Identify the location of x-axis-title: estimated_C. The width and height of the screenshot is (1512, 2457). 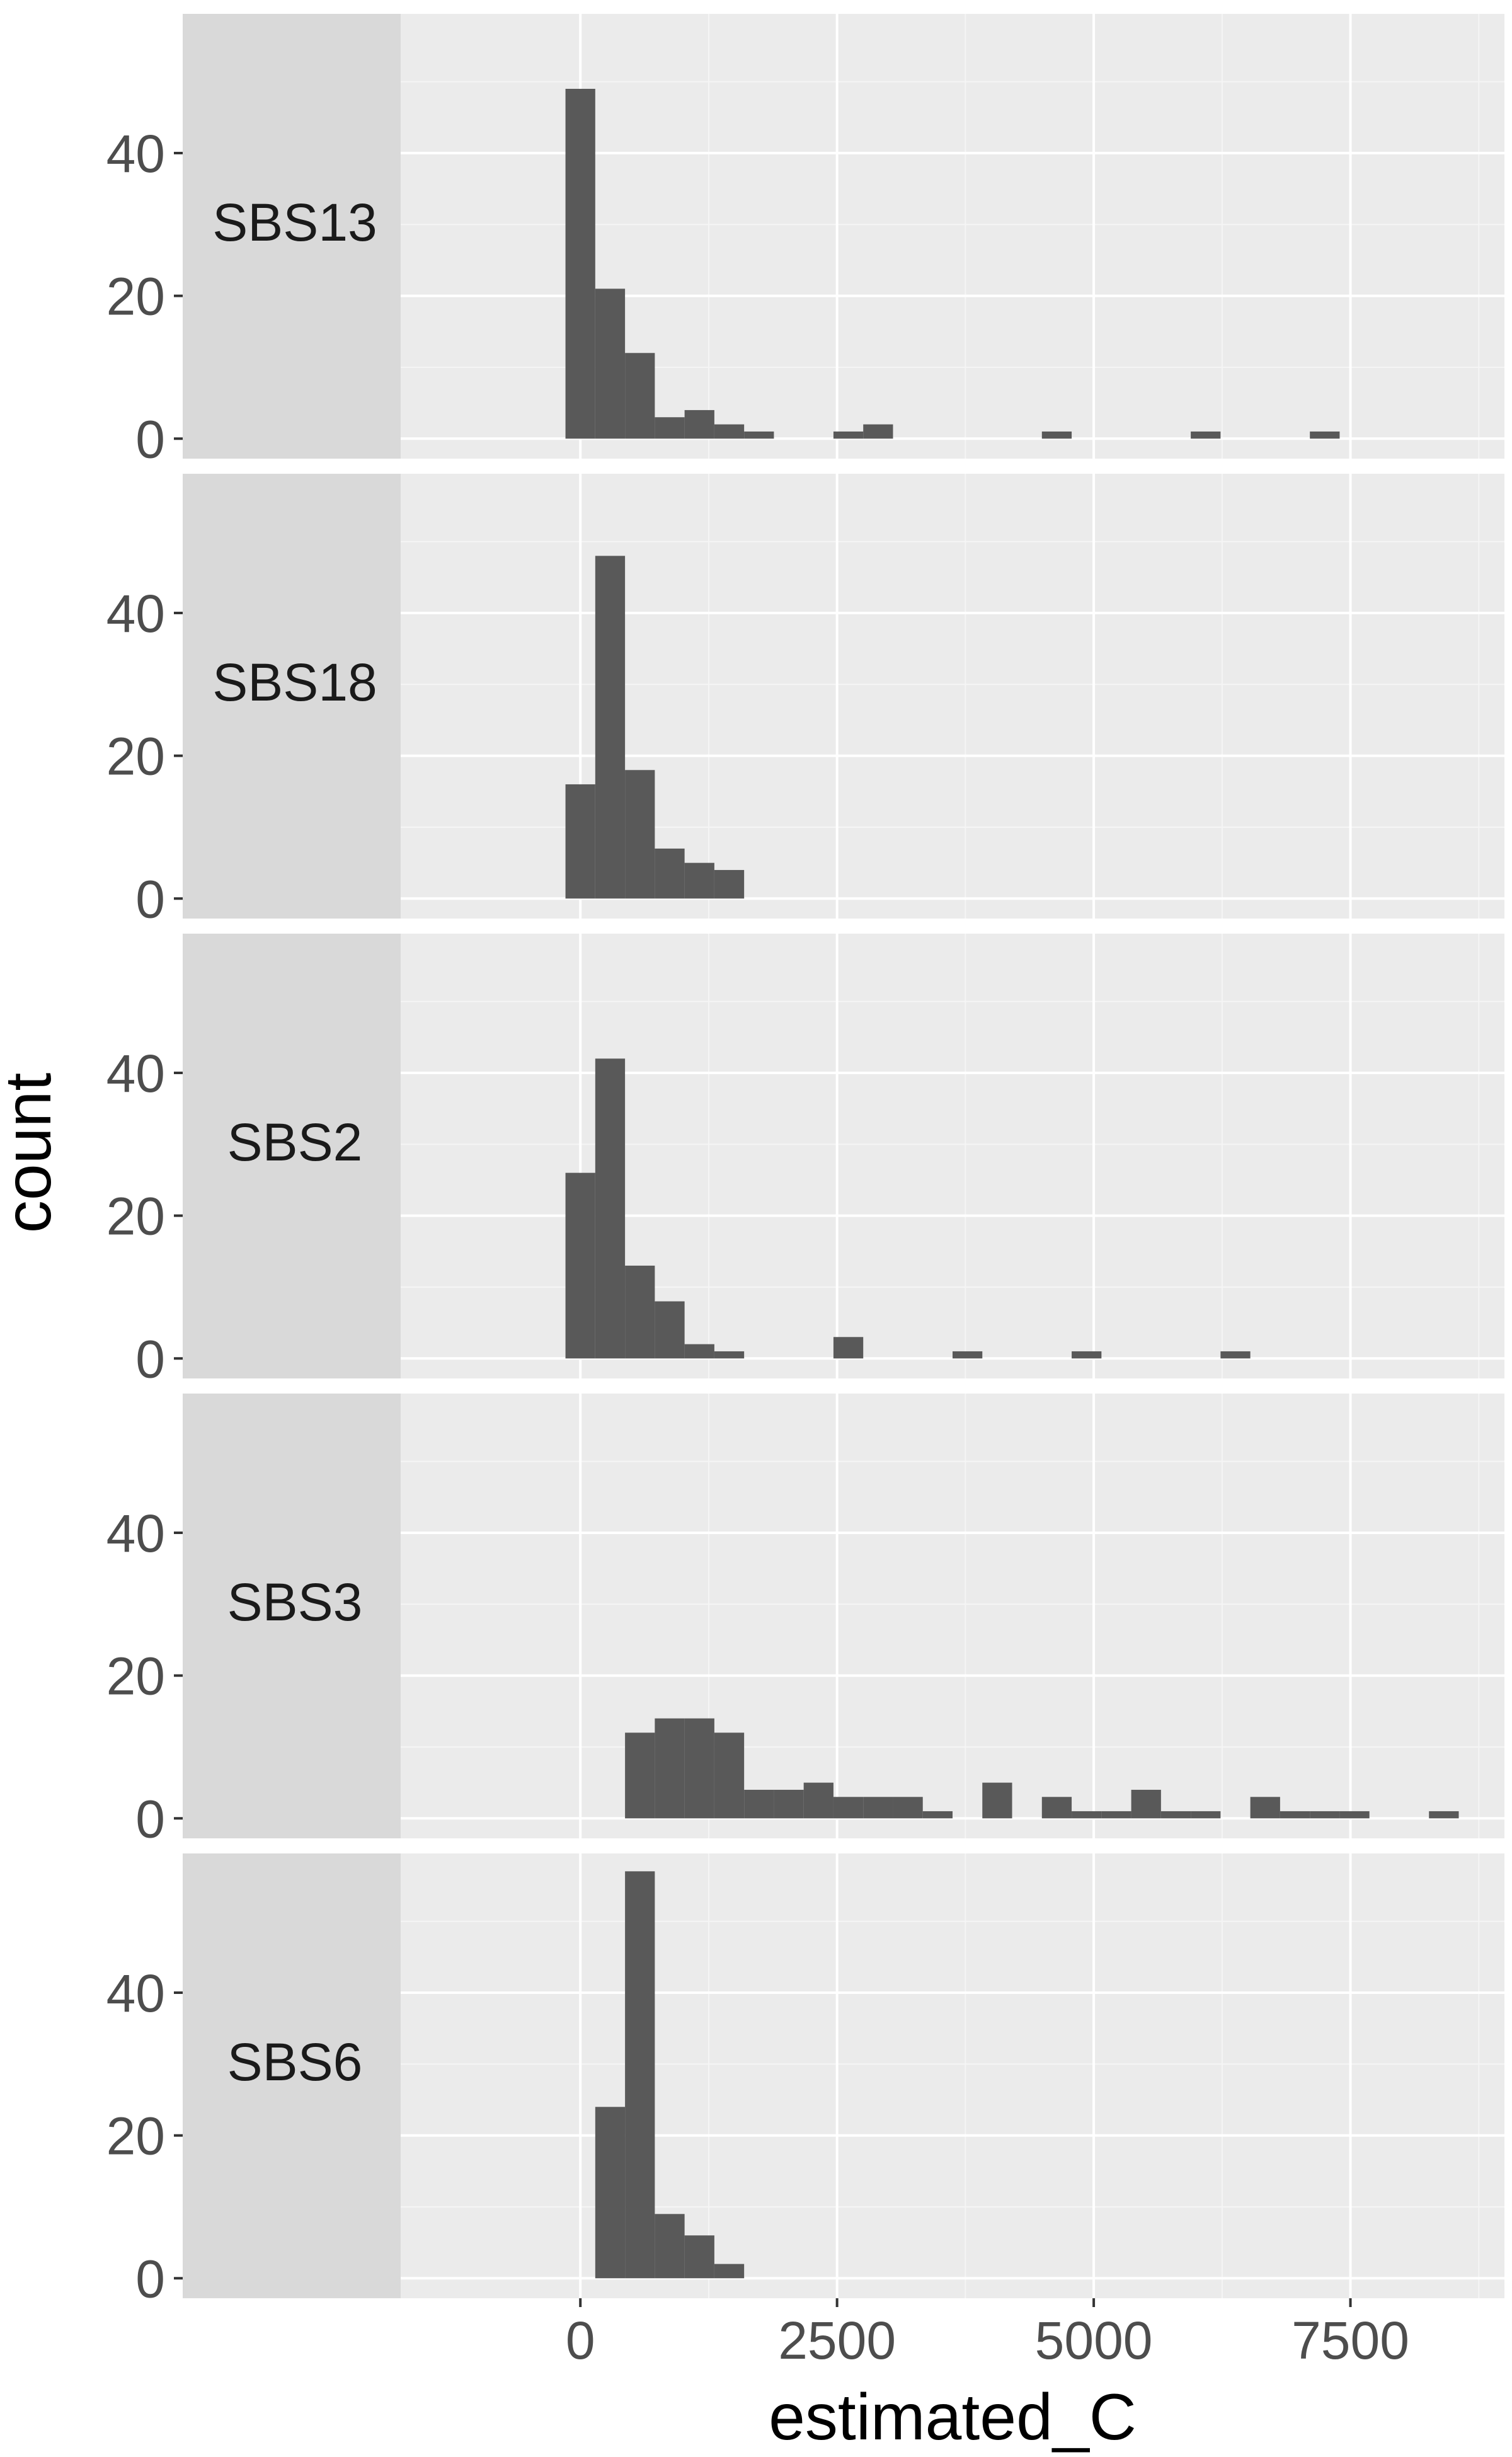
(953, 2417).